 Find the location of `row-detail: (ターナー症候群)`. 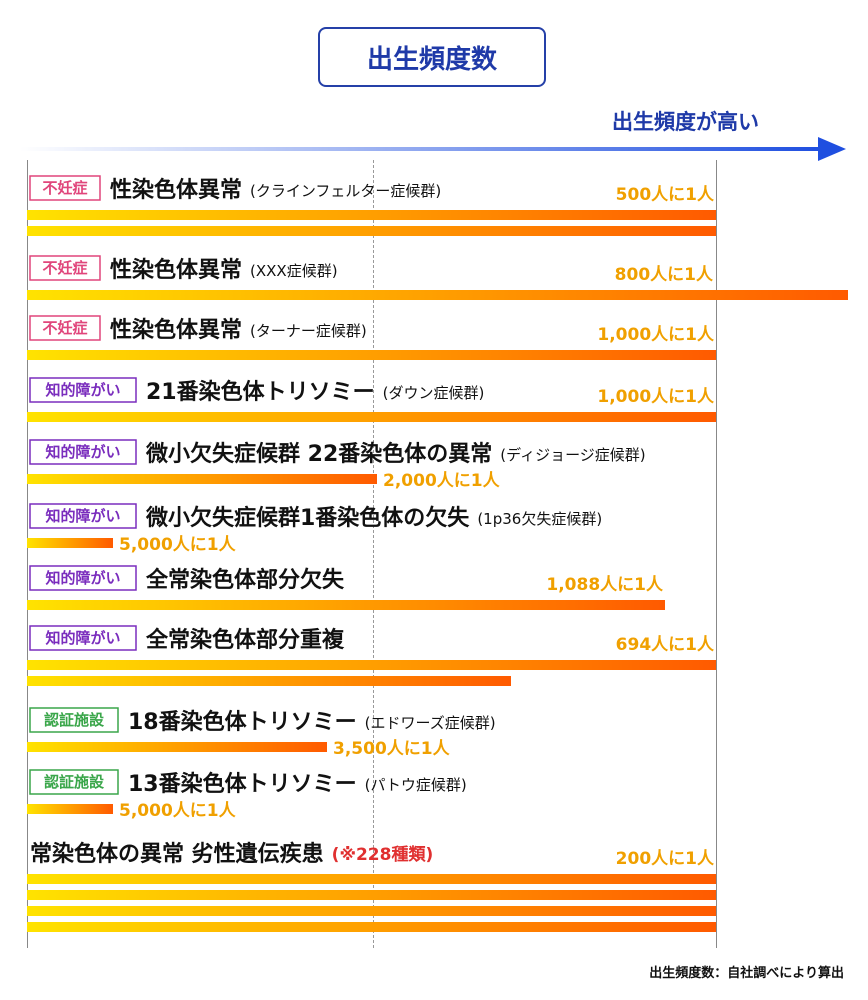

row-detail: (ターナー症候群) is located at coordinates (308, 331).